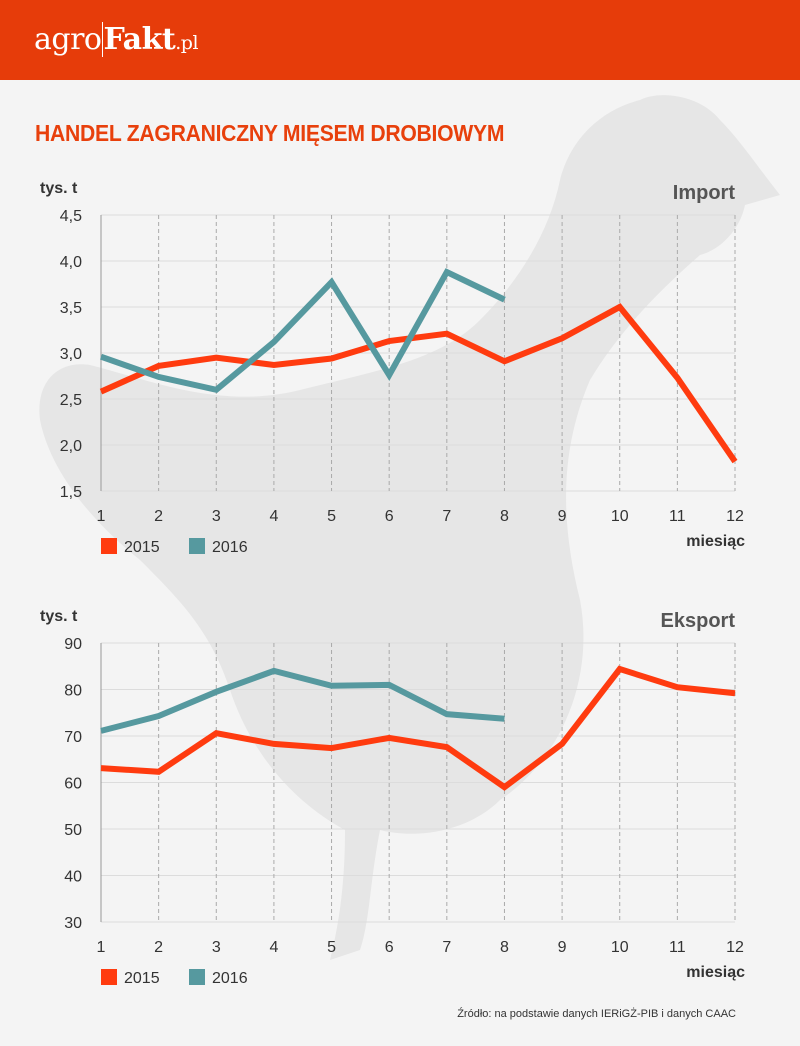  I want to click on y-tick-label: 1,5, so click(71, 492).